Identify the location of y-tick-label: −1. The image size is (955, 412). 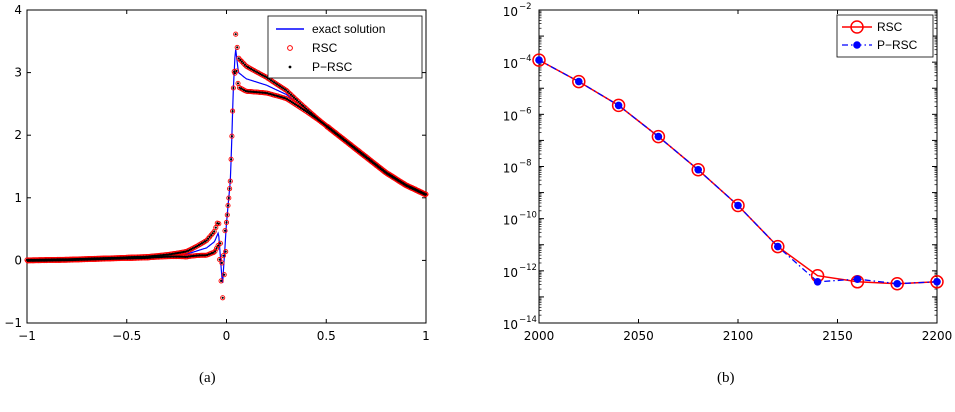
(13, 323).